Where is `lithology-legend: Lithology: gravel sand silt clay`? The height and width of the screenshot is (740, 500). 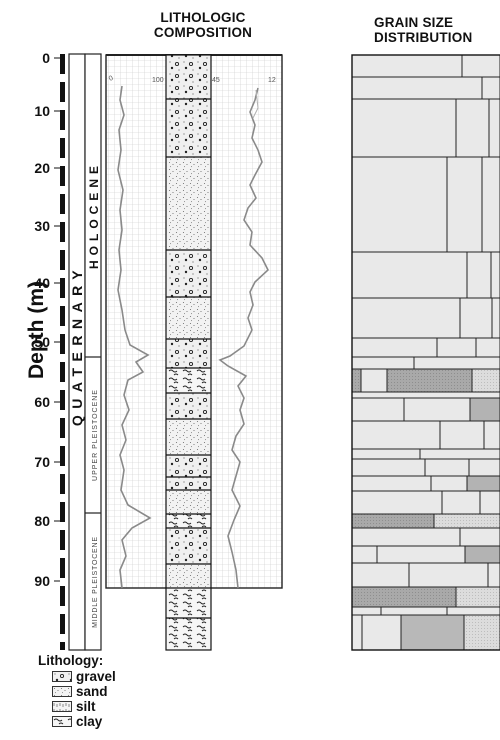 lithology-legend: Lithology: gravel sand silt clay is located at coordinates (77, 691).